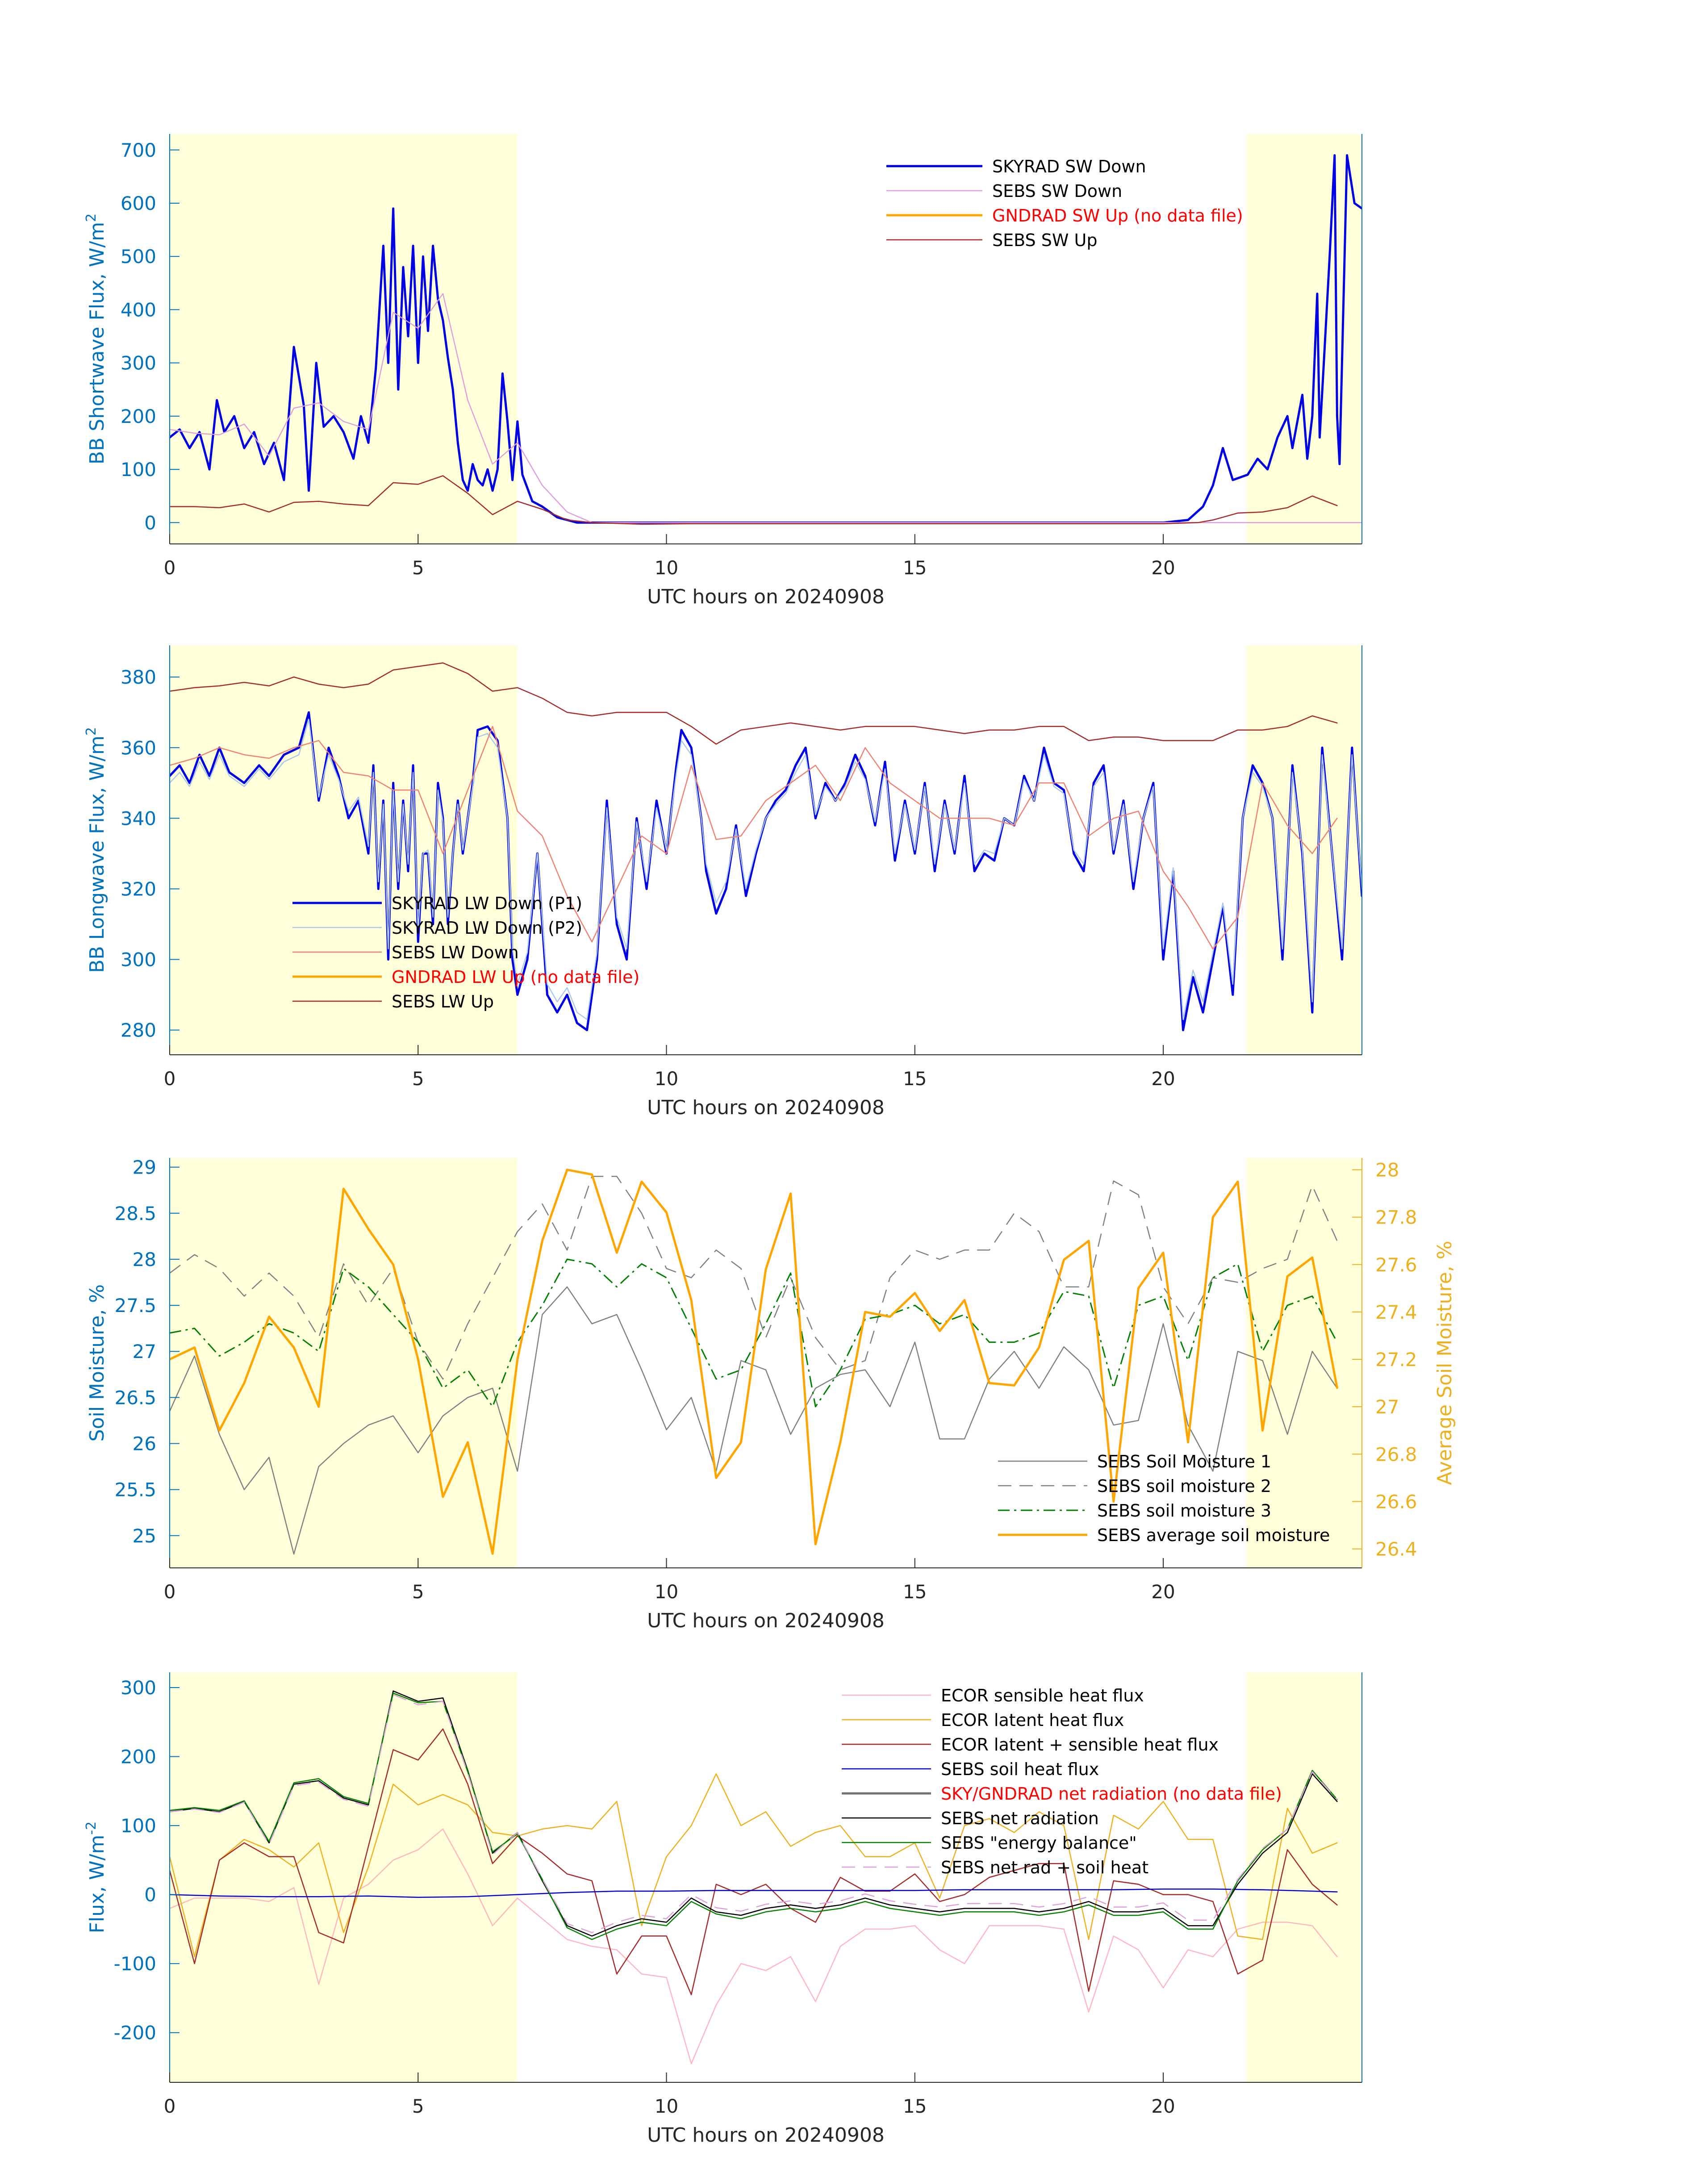 The width and height of the screenshot is (1708, 2177). Describe the element at coordinates (1396, 1360) in the screenshot. I see `y-right-tick-label: 27.2` at that location.